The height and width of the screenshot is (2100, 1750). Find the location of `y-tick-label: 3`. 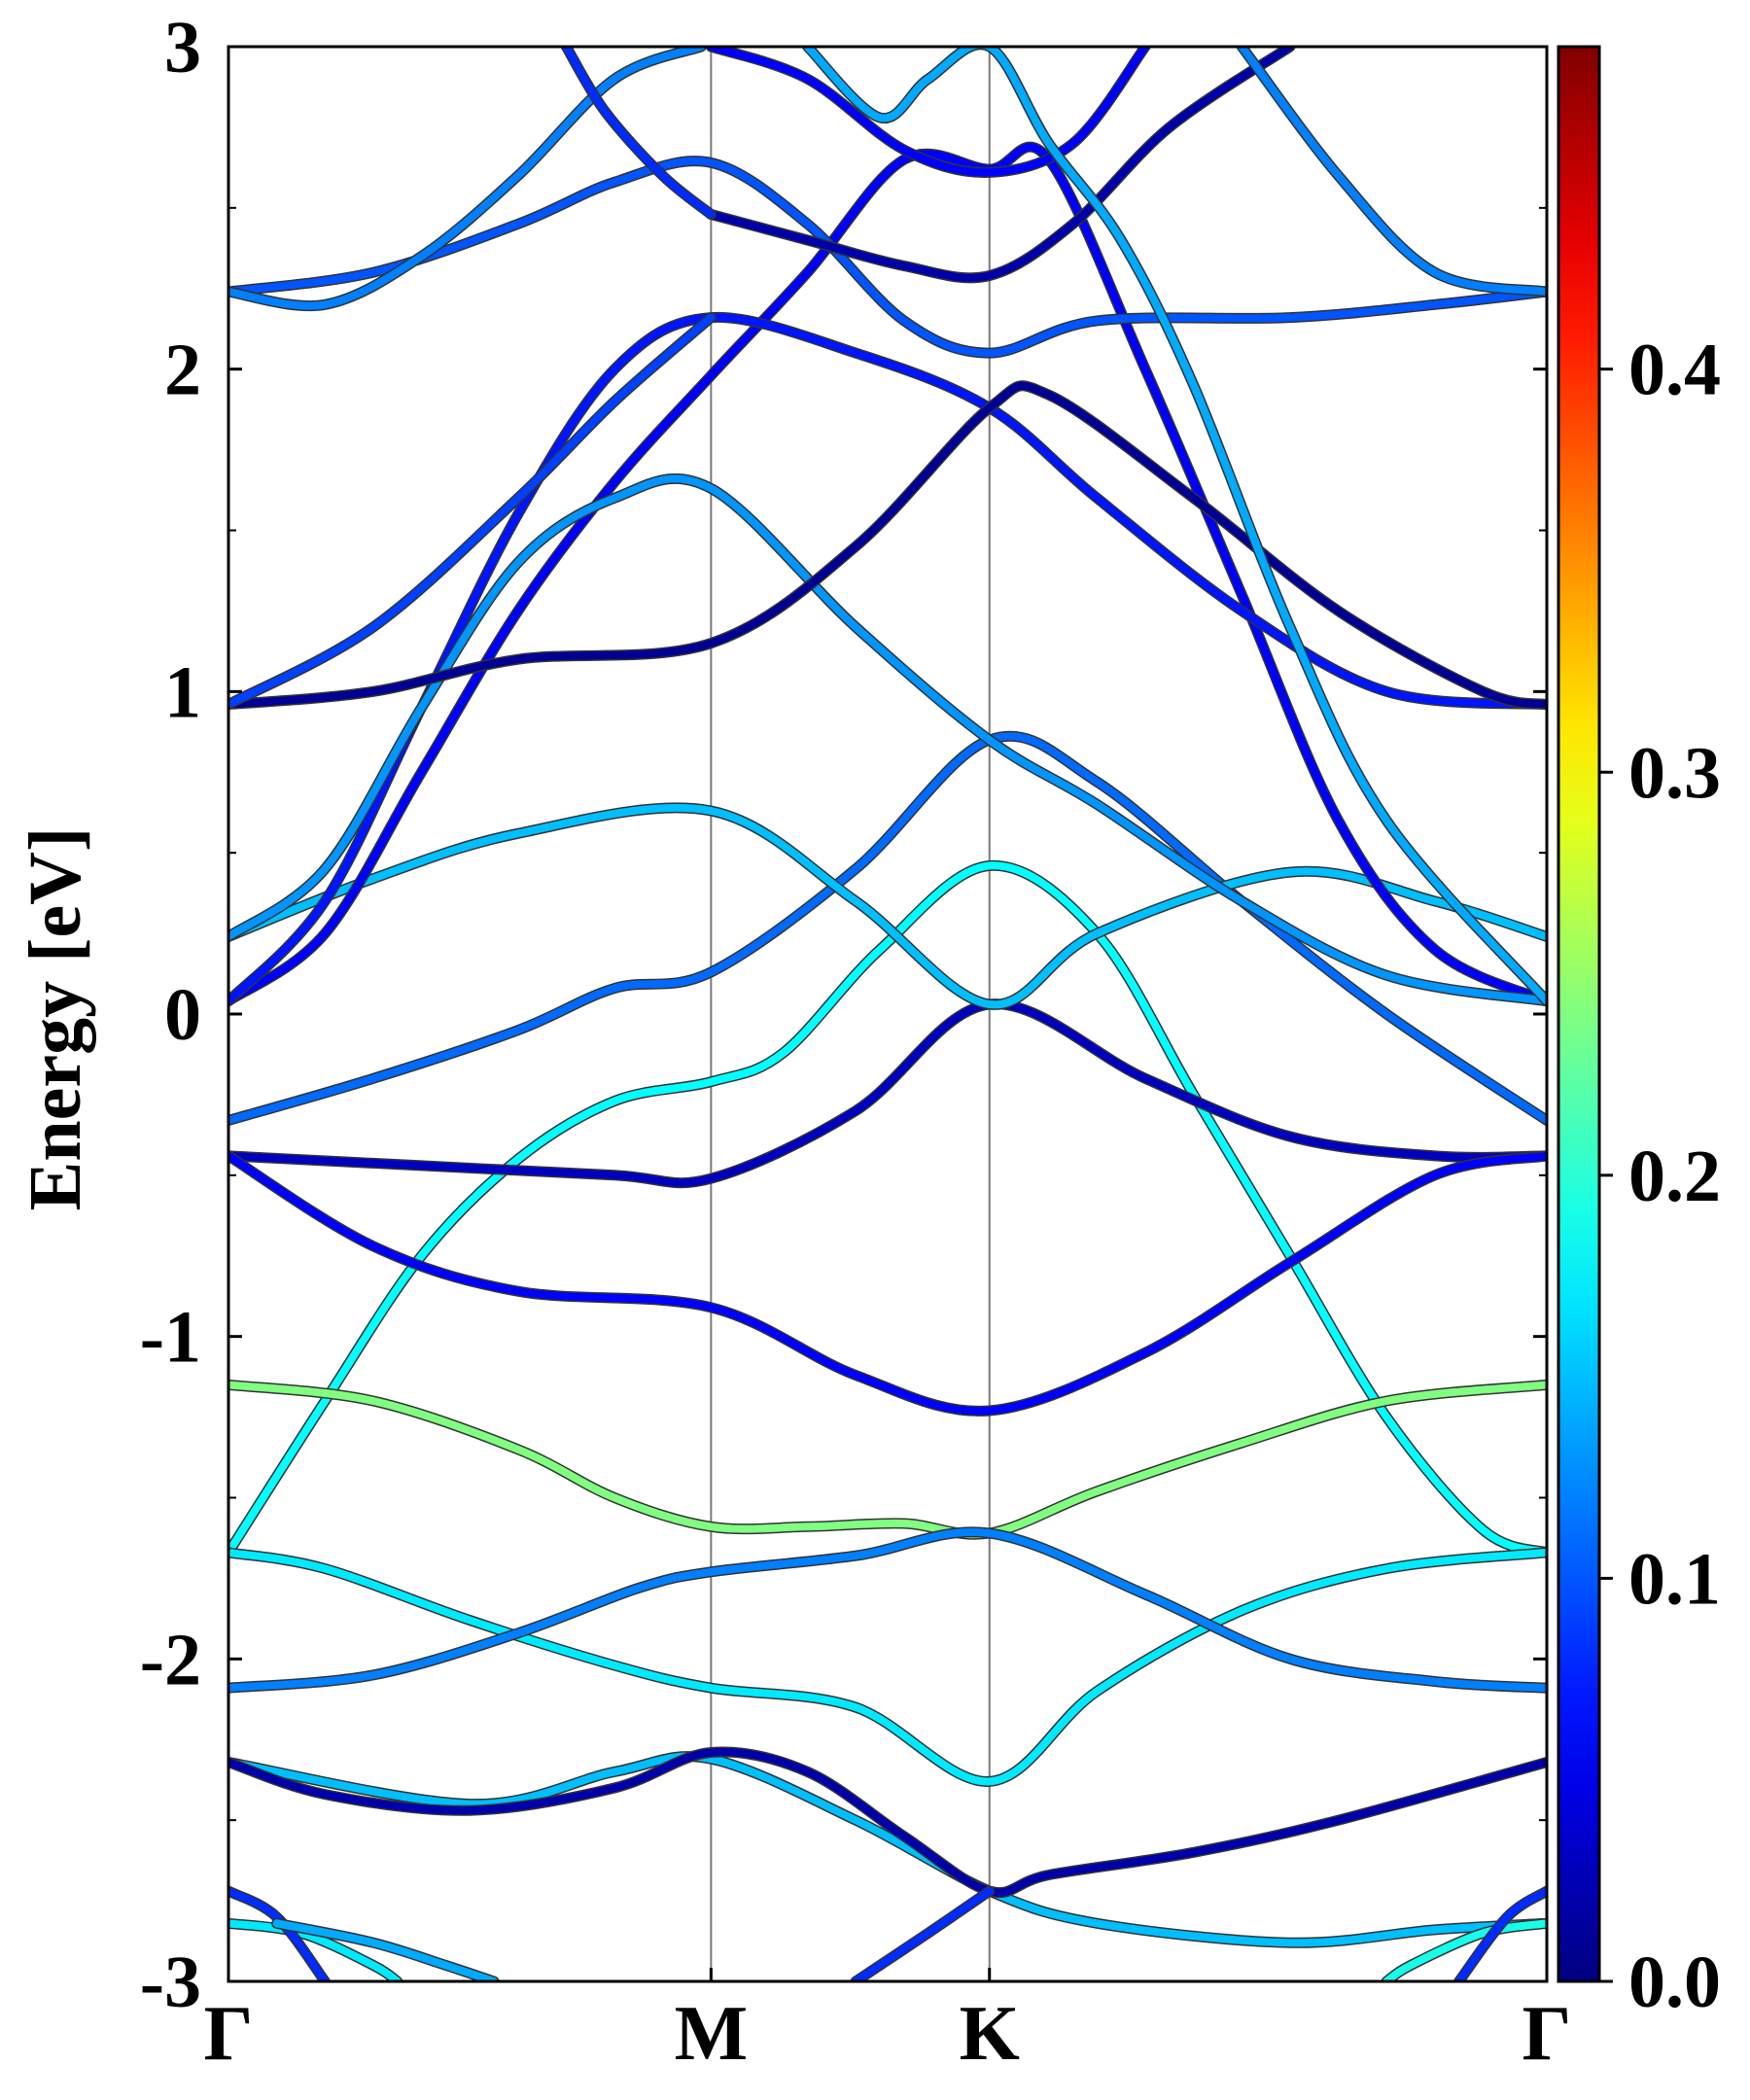

y-tick-label: 3 is located at coordinates (182, 47).